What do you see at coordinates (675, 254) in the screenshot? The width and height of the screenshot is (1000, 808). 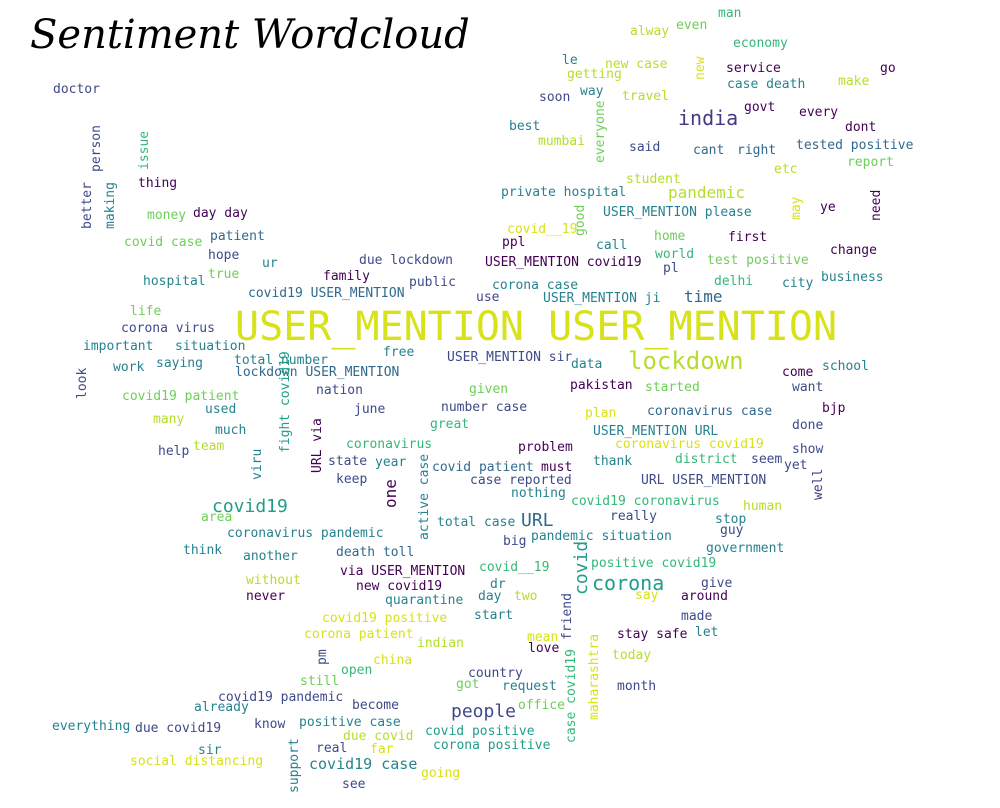 I see `wordcloud-word: world` at bounding box center [675, 254].